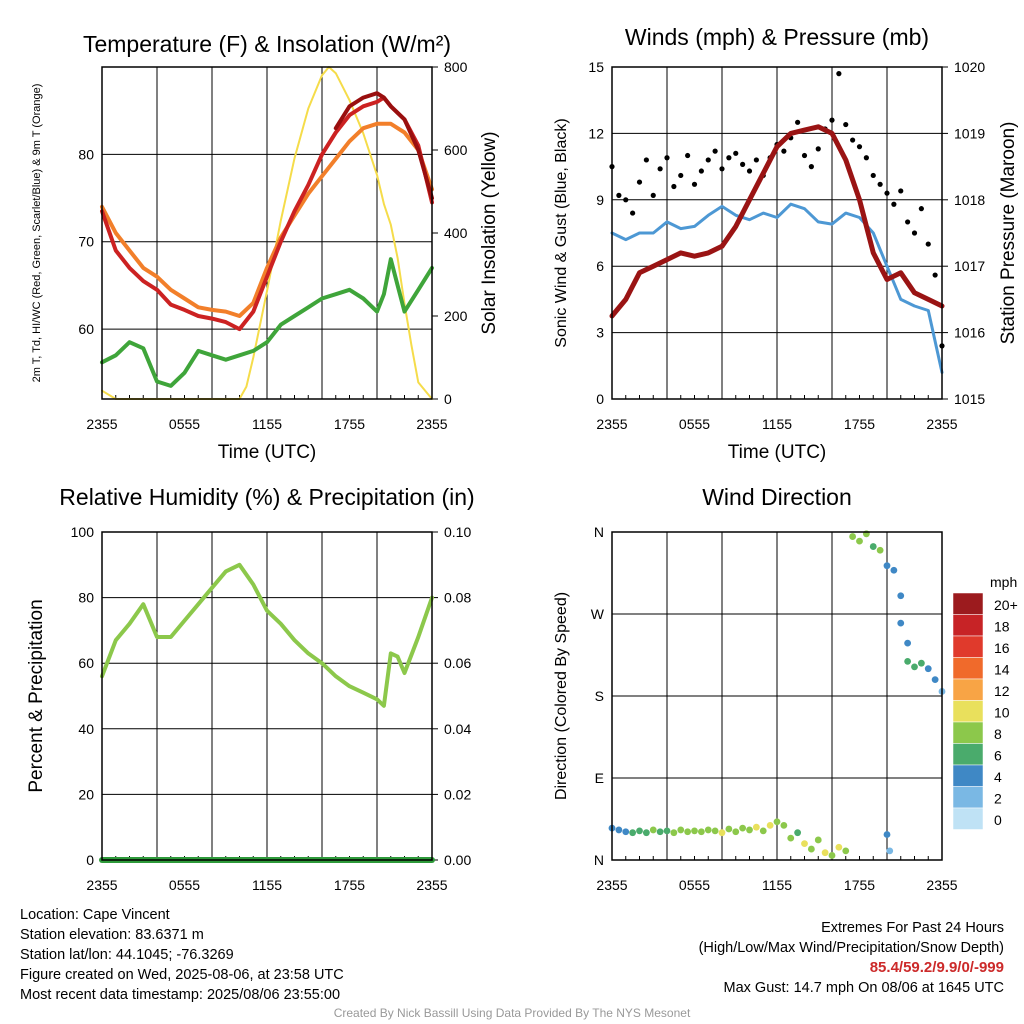  What do you see at coordinates (599, 696) in the screenshot?
I see `dir-ytick-label: S` at bounding box center [599, 696].